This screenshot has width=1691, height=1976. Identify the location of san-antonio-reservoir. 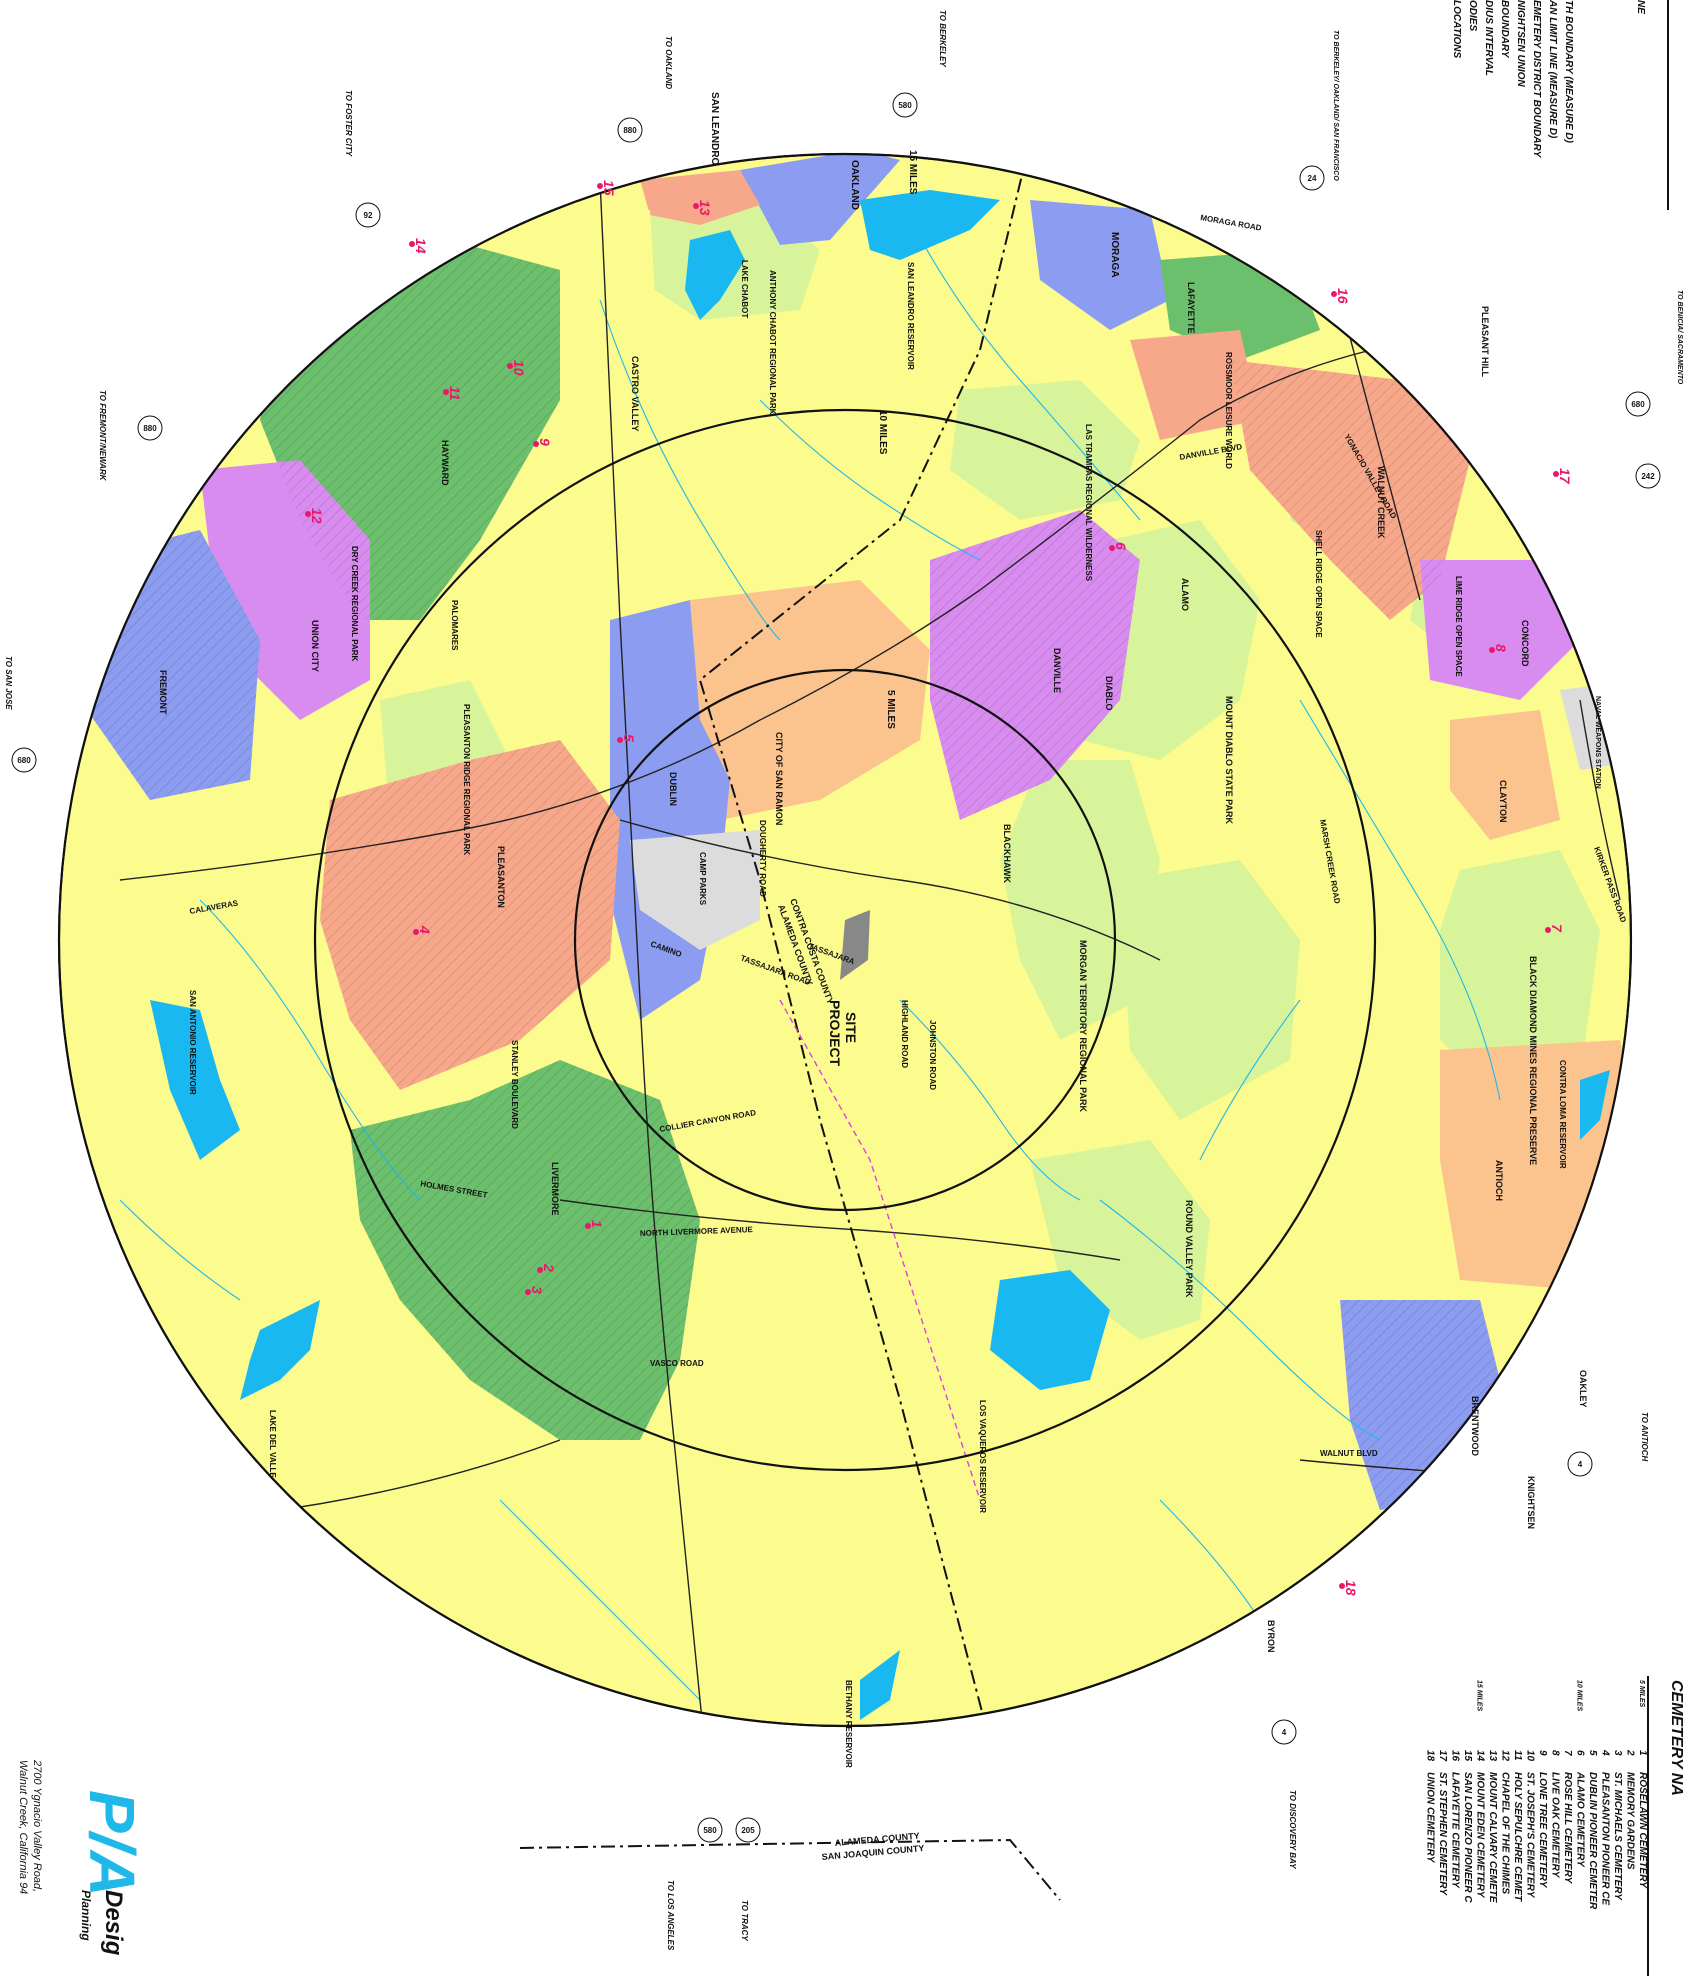
(195, 1080).